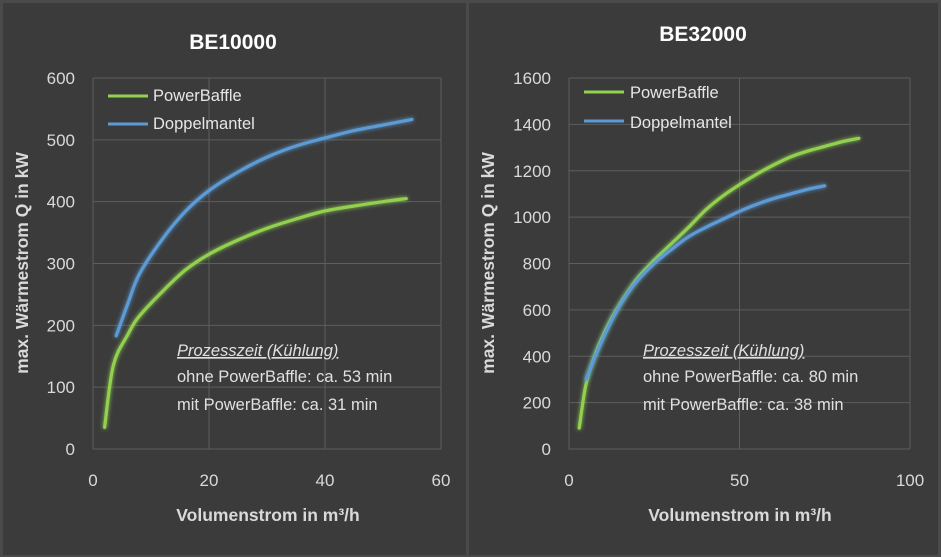 The image size is (941, 557). I want to click on annotation-line-with: mit PowerBaffle: ca. 31 min, so click(277, 405).